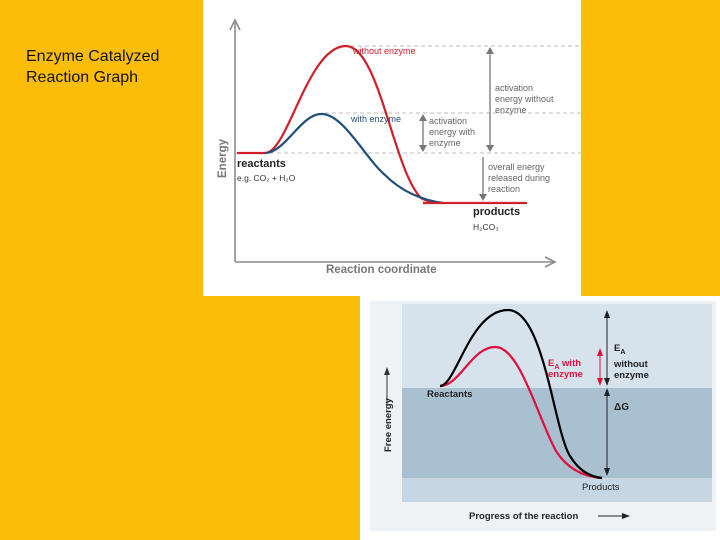 This screenshot has height=540, width=720. Describe the element at coordinates (116, 67) in the screenshot. I see `slide-title: Enzyme Catalyzed Reaction Graph` at that location.